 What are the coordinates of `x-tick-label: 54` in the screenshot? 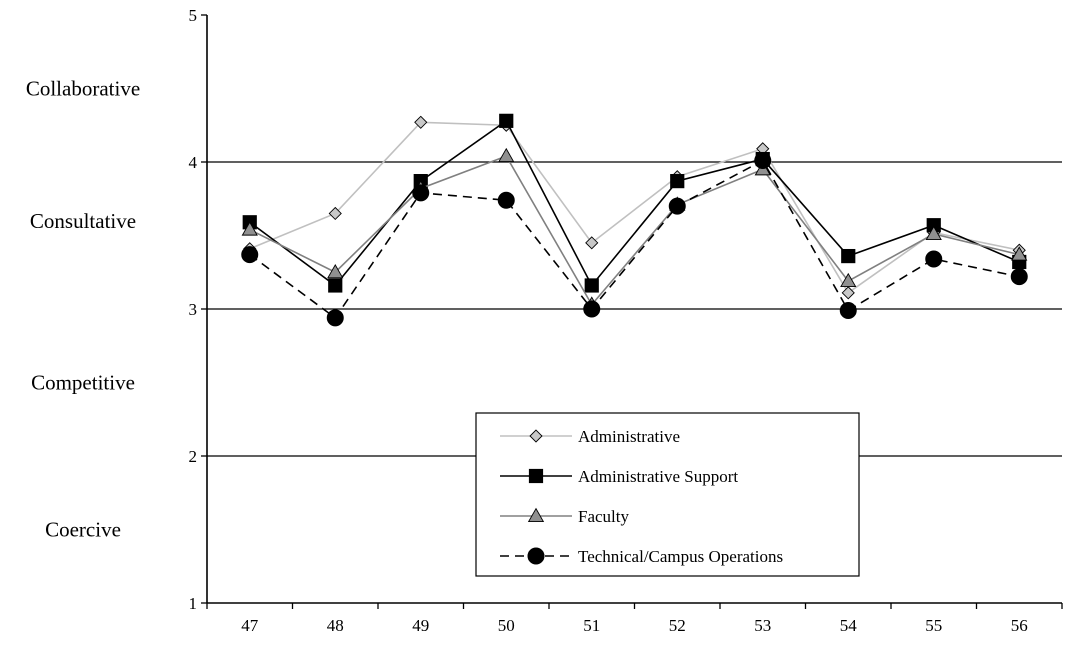 It's located at (849, 625).